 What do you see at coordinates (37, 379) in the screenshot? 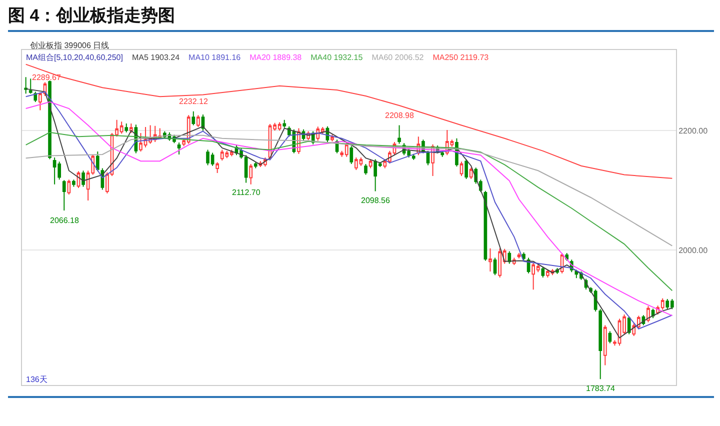
I see `annotation: 136天` at bounding box center [37, 379].